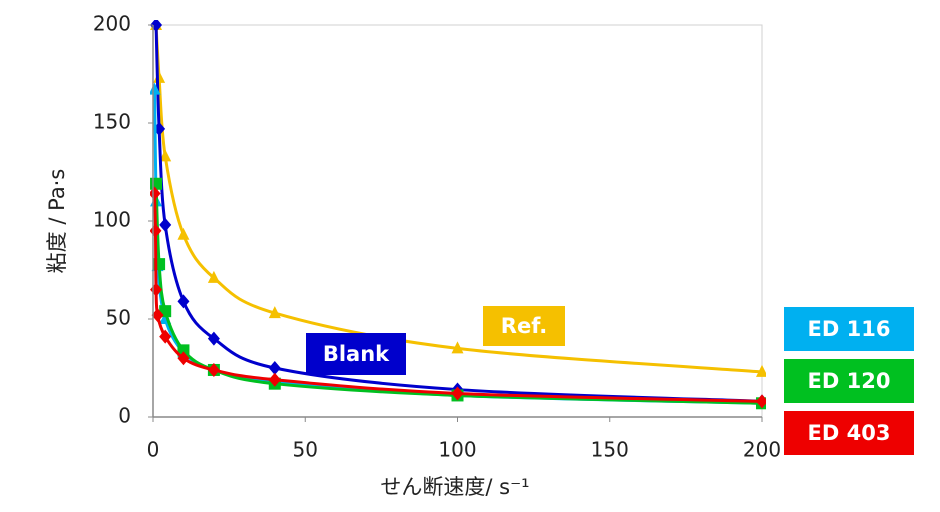 The height and width of the screenshot is (512, 940). Describe the element at coordinates (112, 220) in the screenshot. I see `y-tick-label: 100` at that location.